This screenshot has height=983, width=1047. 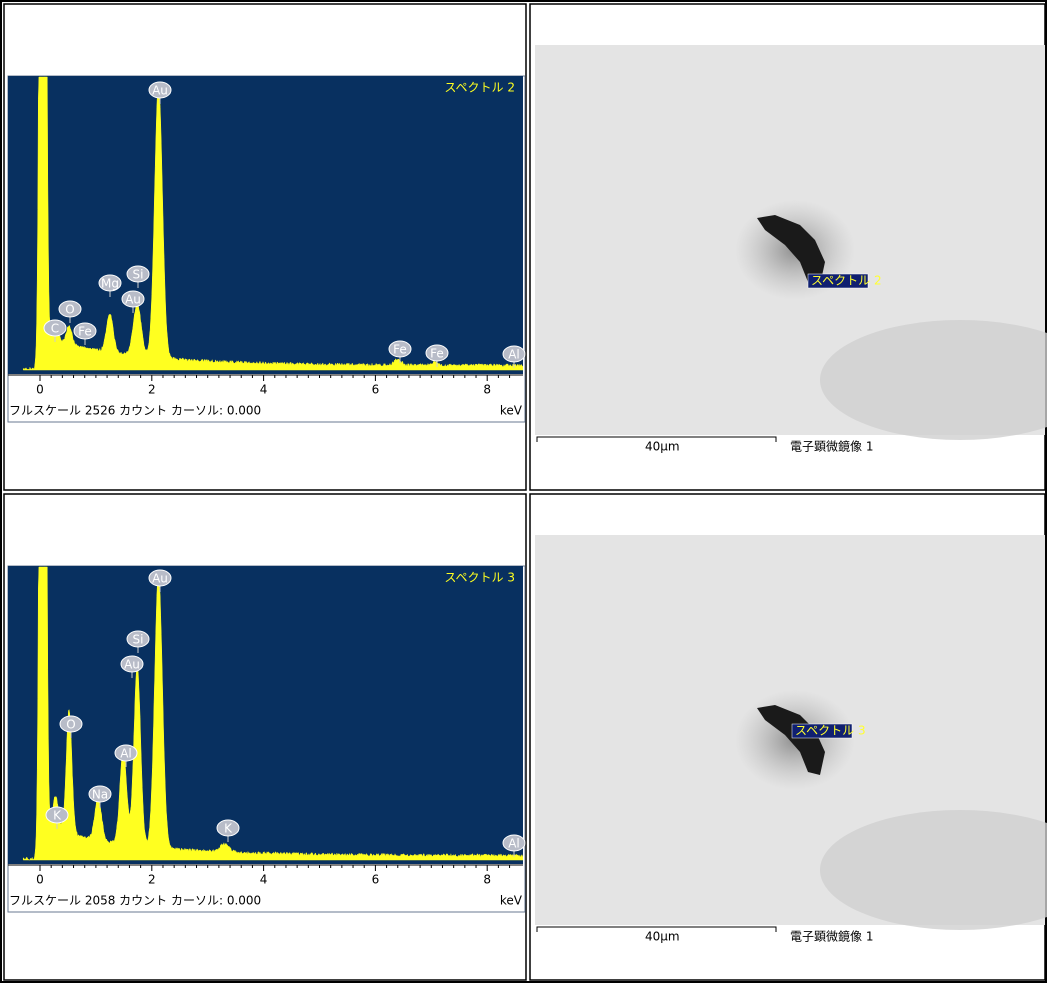 What do you see at coordinates (135, 411) in the screenshot?
I see `footer: フルスケール 2526 カウント カーソル: 0.000` at bounding box center [135, 411].